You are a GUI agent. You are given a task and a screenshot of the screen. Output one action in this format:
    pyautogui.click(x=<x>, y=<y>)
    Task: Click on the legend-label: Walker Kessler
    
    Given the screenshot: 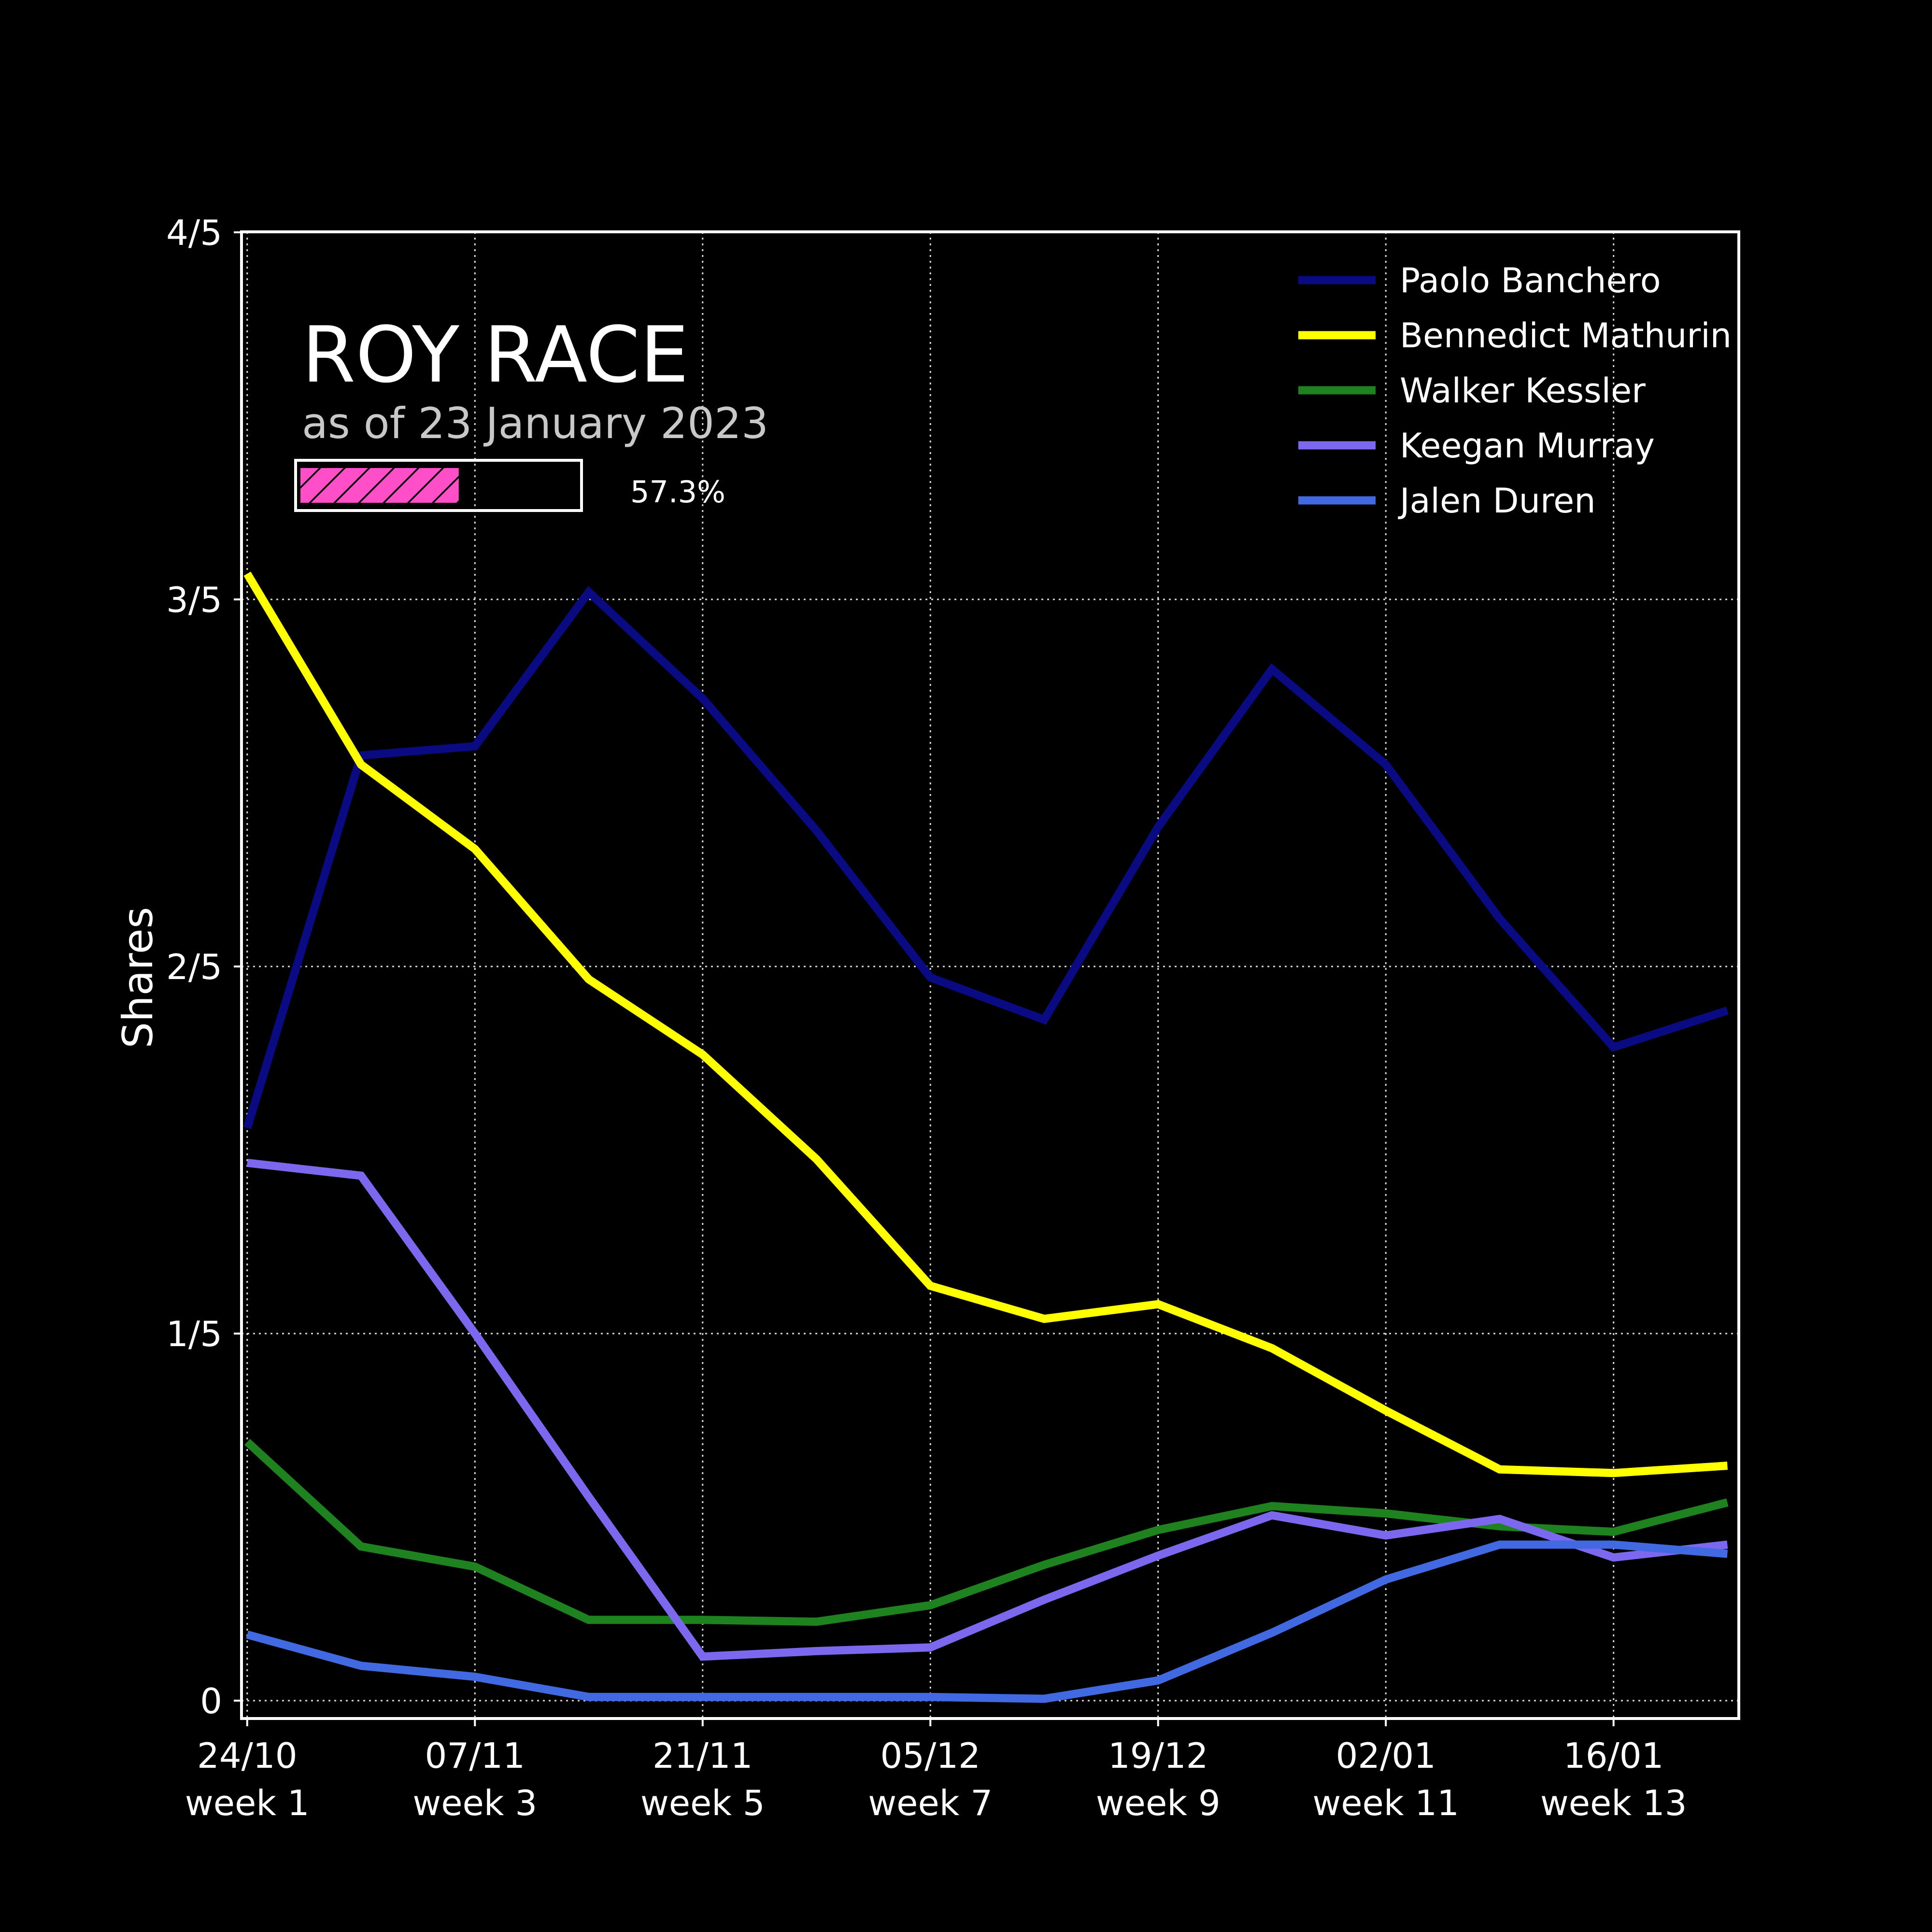 What is the action you would take?
    pyautogui.click(x=1523, y=391)
    